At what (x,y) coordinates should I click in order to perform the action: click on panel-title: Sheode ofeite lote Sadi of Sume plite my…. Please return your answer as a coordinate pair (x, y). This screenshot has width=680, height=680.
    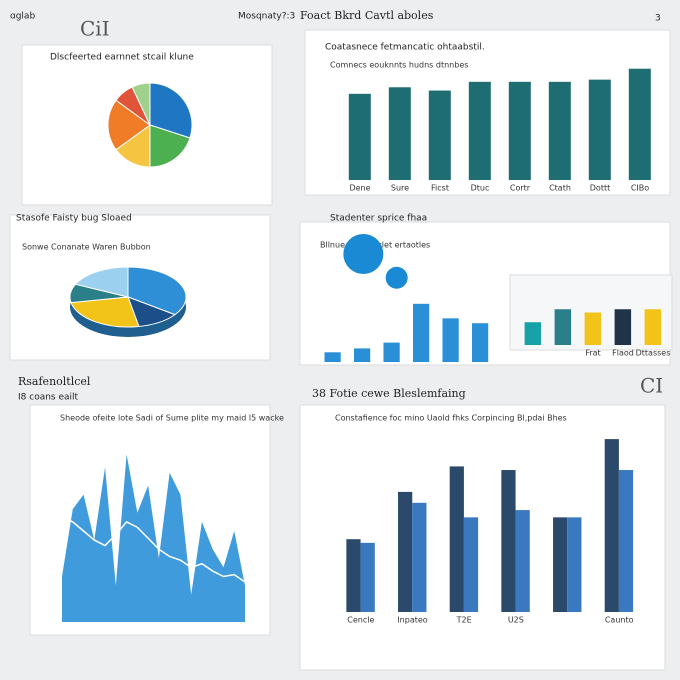
    Looking at the image, I should click on (172, 418).